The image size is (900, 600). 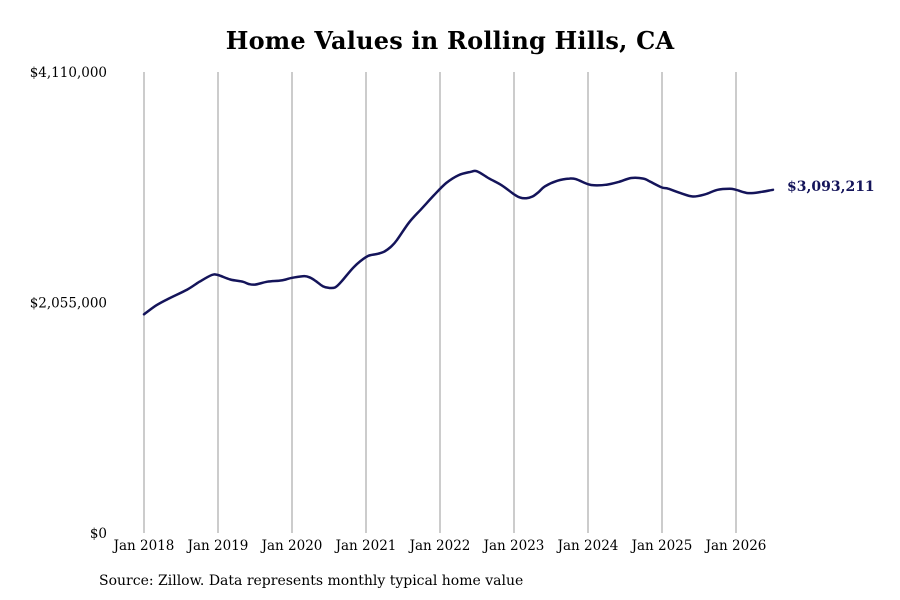 I want to click on x-tick-label: Jan 2022, so click(x=439, y=546).